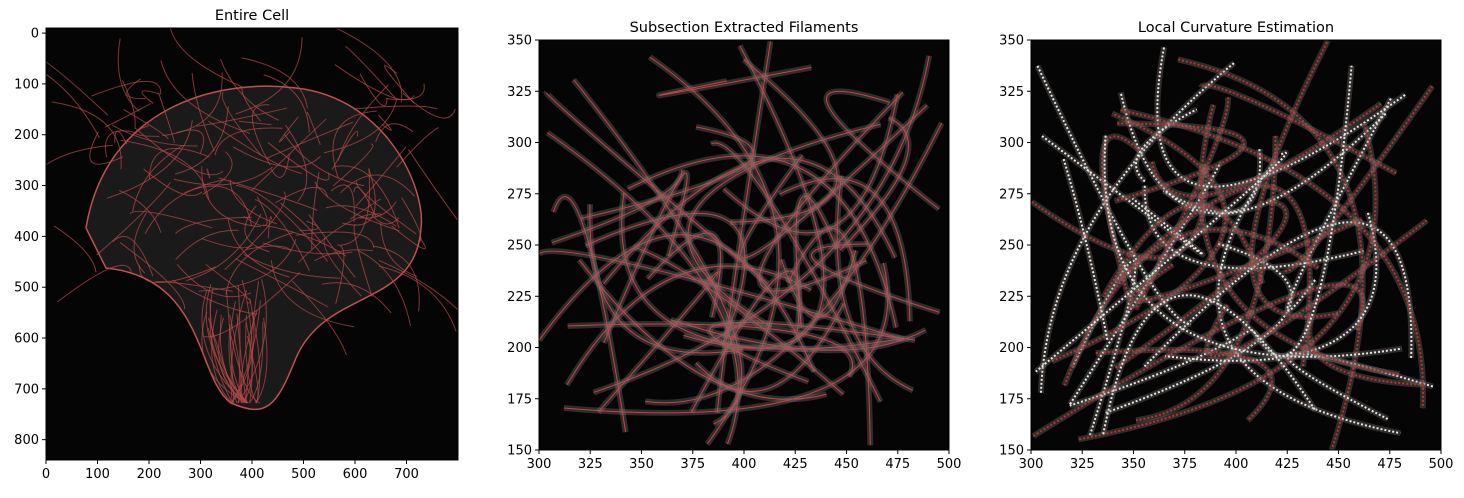 Image resolution: width=1464 pixels, height=498 pixels. What do you see at coordinates (26, 389) in the screenshot?
I see `y-tick-label: 700` at bounding box center [26, 389].